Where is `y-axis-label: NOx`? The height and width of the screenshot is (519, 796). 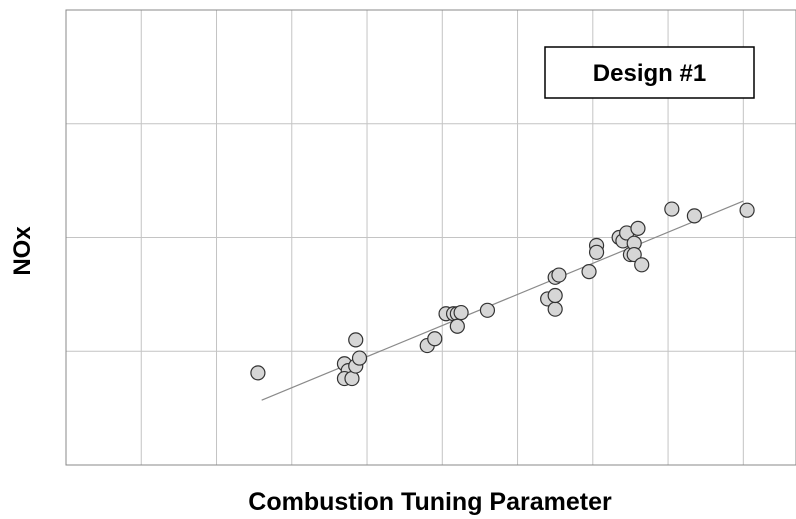
y-axis-label: NOx is located at coordinates (22, 251).